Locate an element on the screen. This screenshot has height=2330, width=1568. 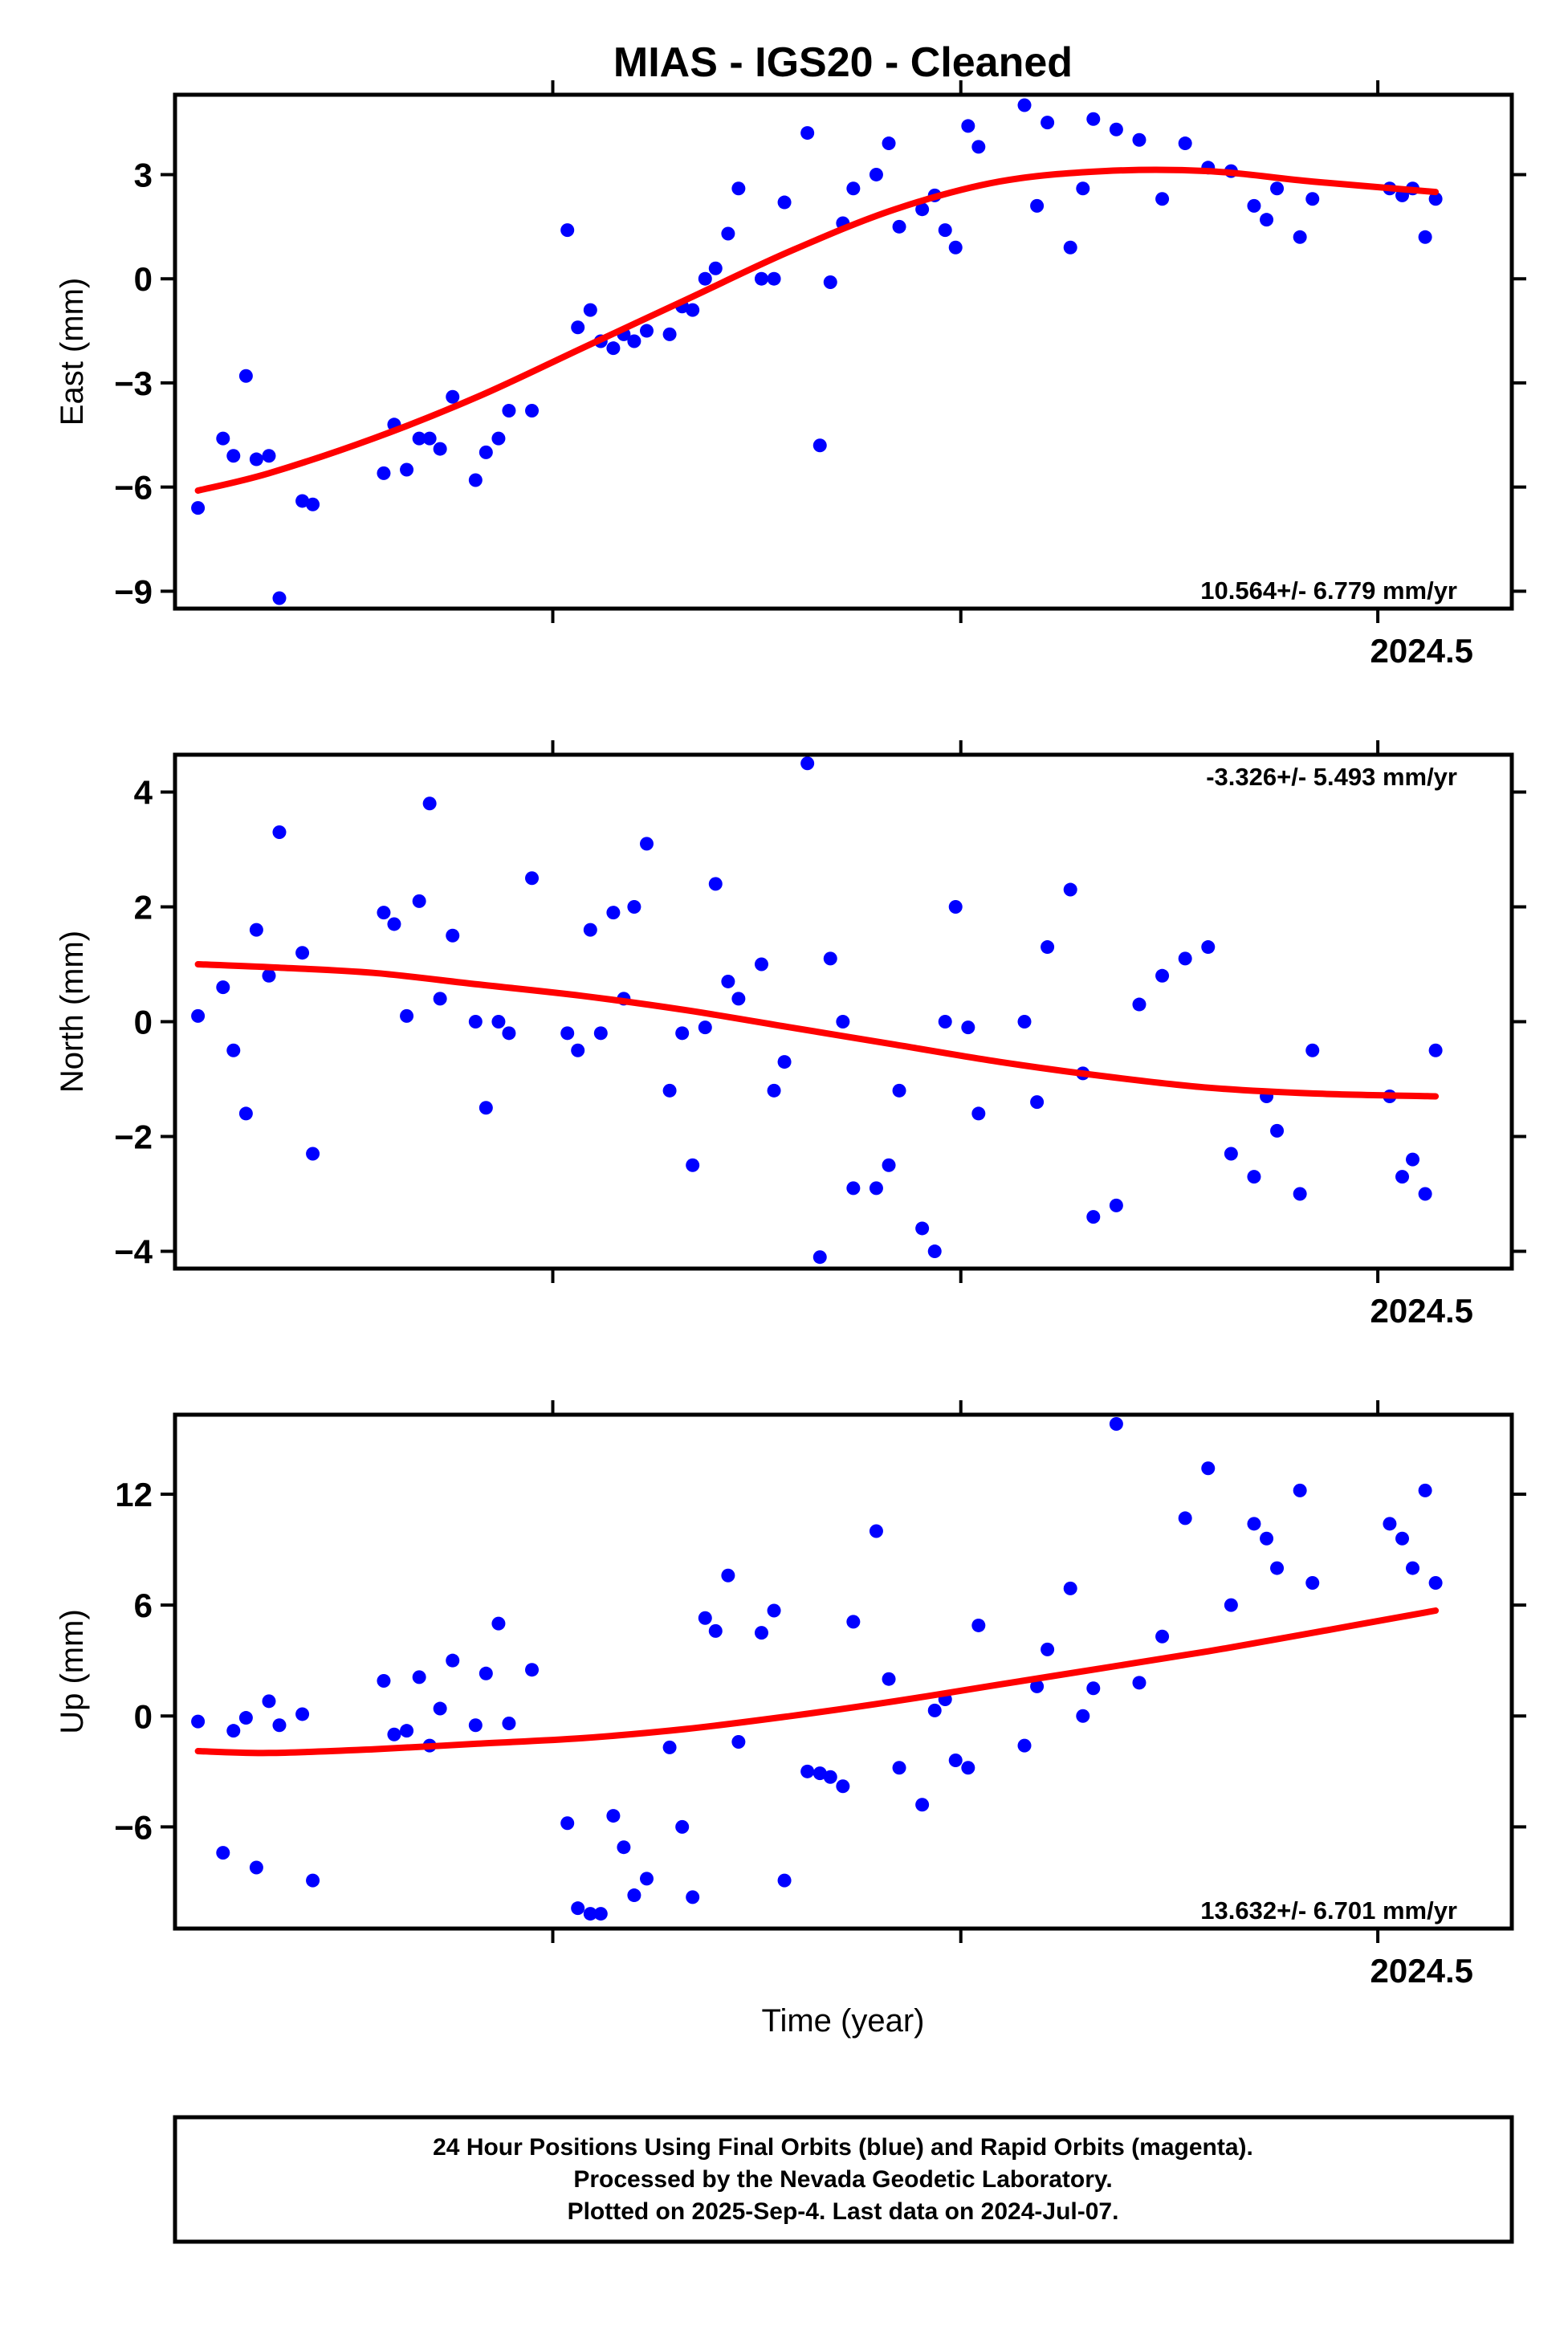
north-x-tick-label: 2024.5 is located at coordinates (1421, 1311).